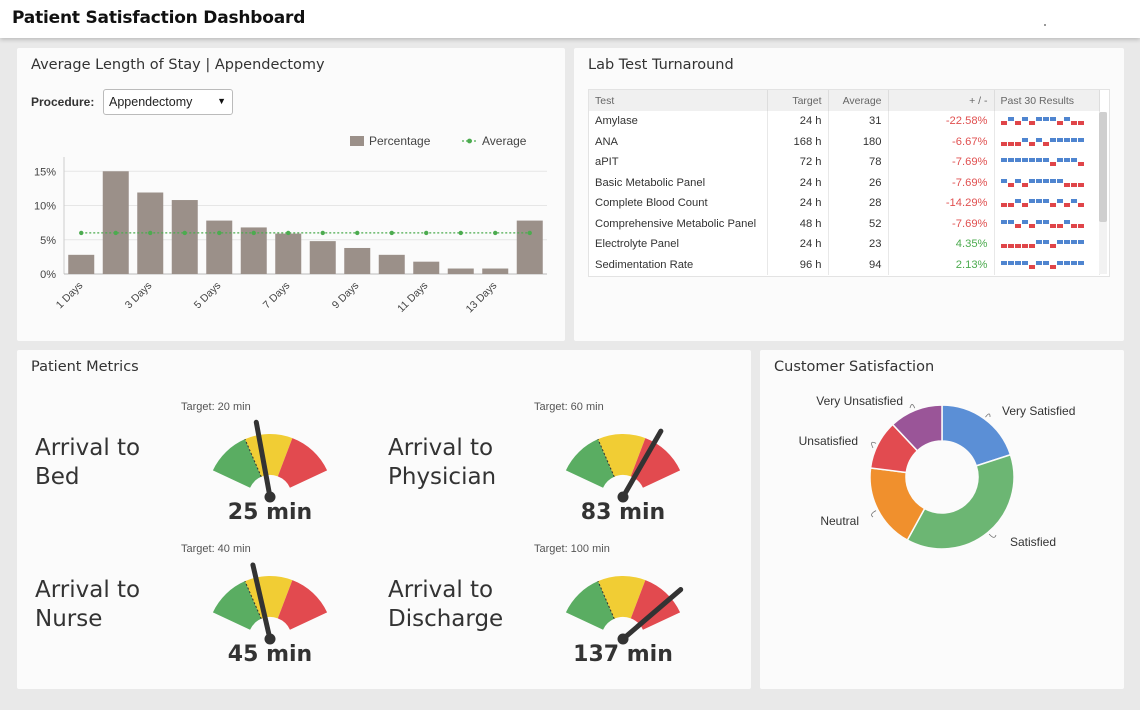 This screenshot has width=1140, height=710. I want to click on gauge-needle, so click(263, 459).